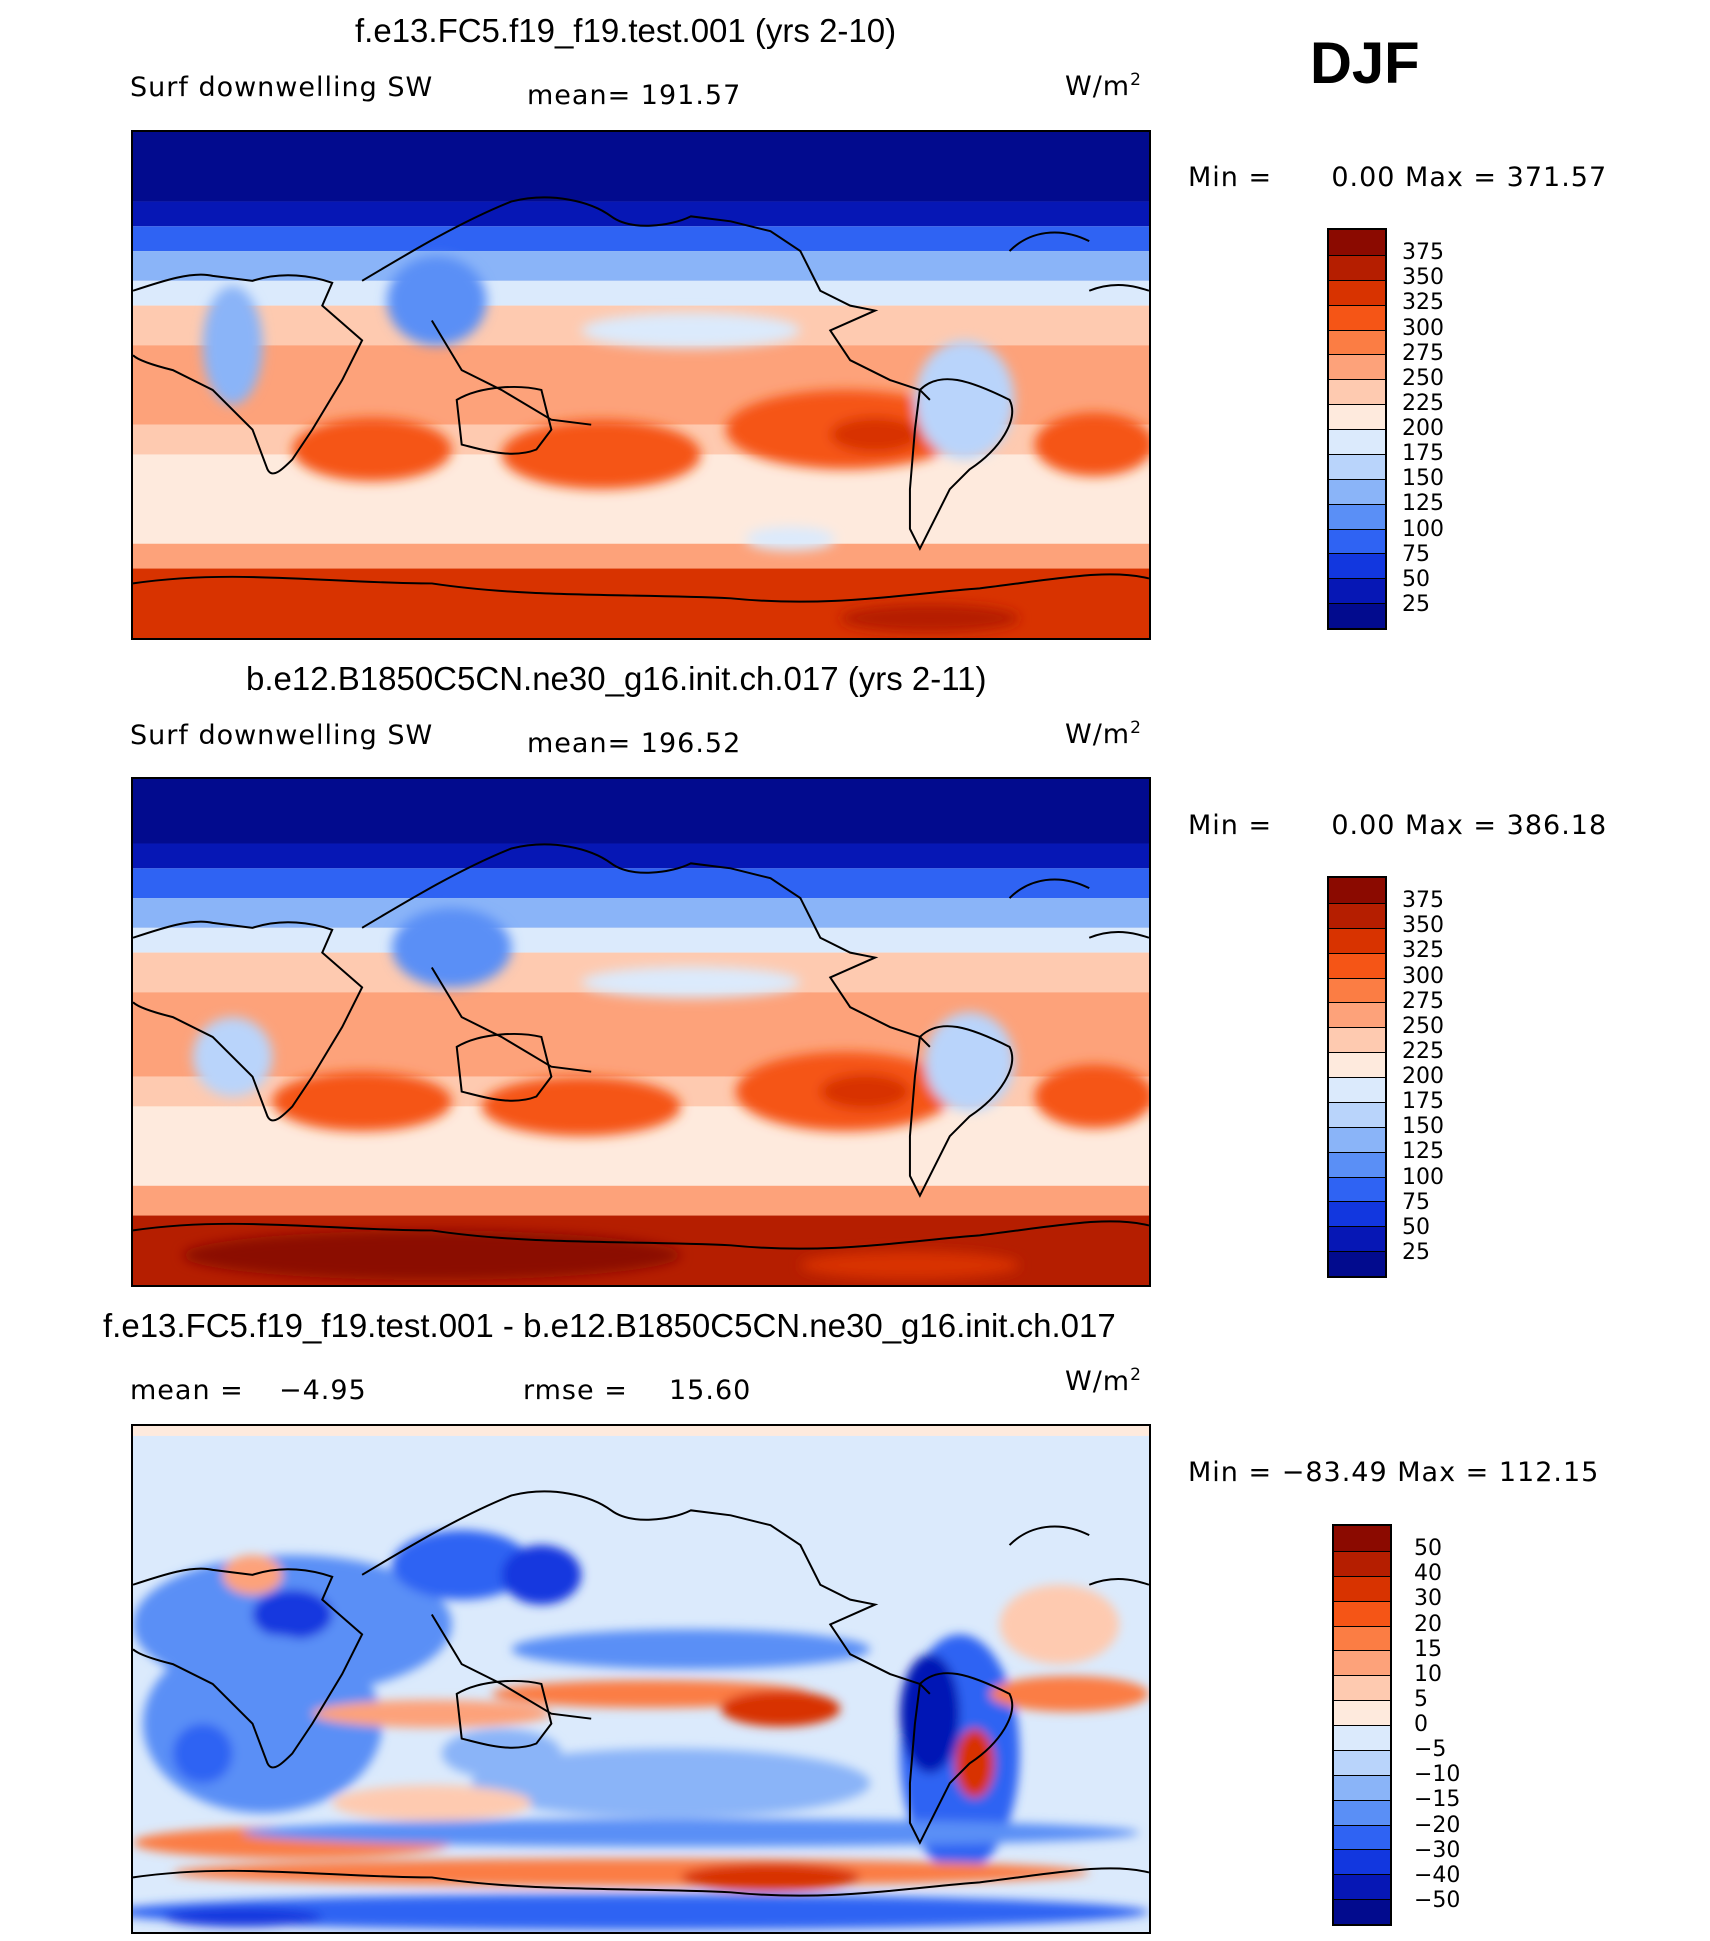  I want to click on colorbar-tick-label: 10, so click(1428, 1674).